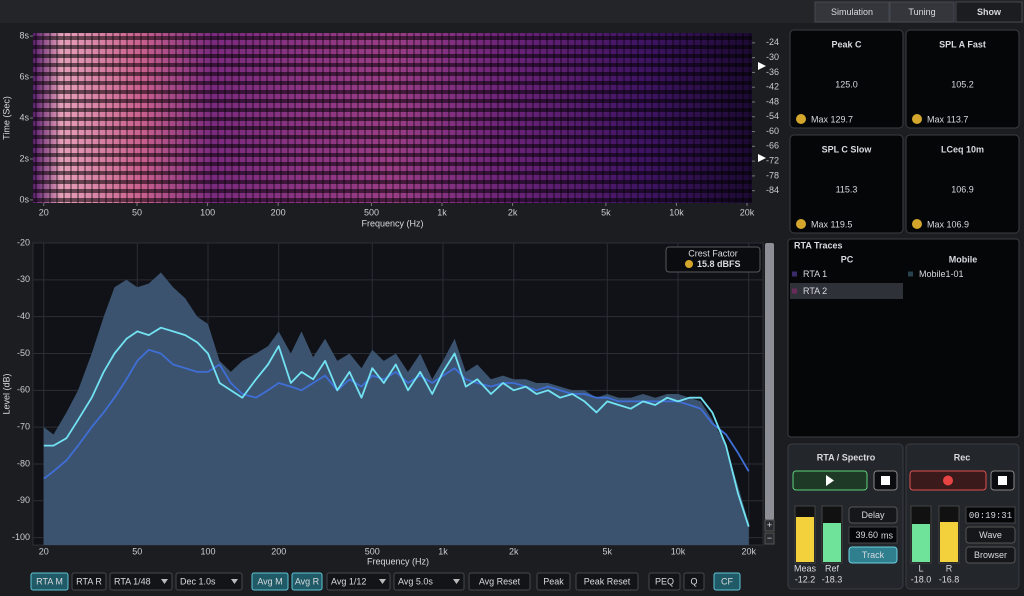  I want to click on toolbar-label: RTA 1/48, so click(132, 581).